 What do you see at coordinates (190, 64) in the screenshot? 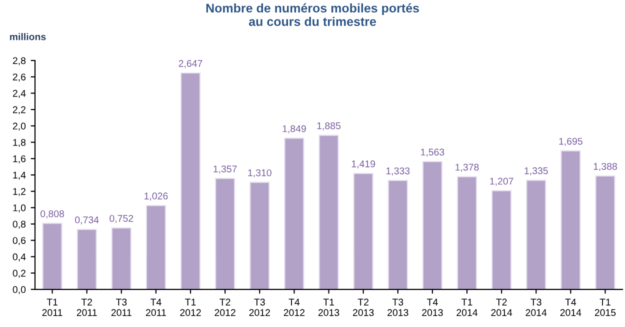
I see `data-label: 2,647` at bounding box center [190, 64].